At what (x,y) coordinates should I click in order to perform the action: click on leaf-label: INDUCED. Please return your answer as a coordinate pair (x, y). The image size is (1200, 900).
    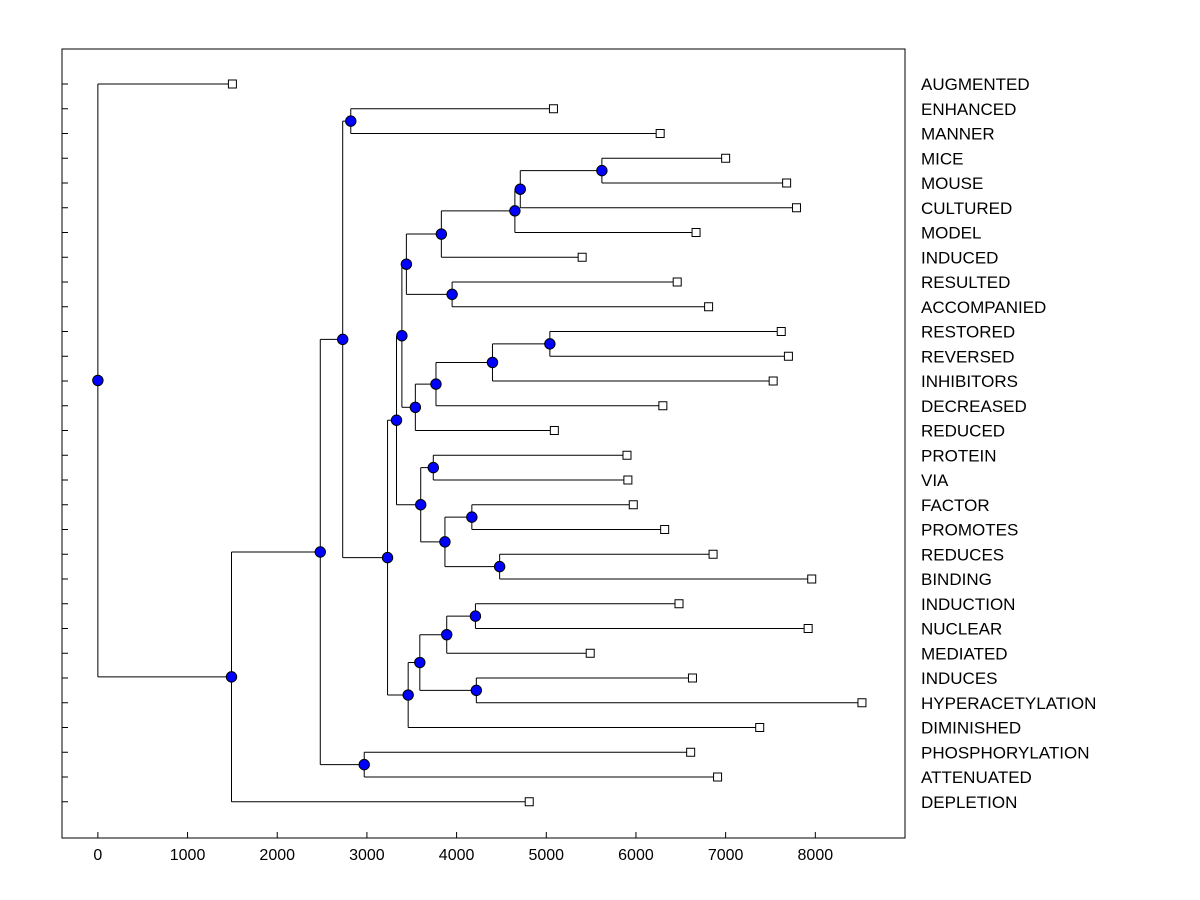
    Looking at the image, I should click on (959, 257).